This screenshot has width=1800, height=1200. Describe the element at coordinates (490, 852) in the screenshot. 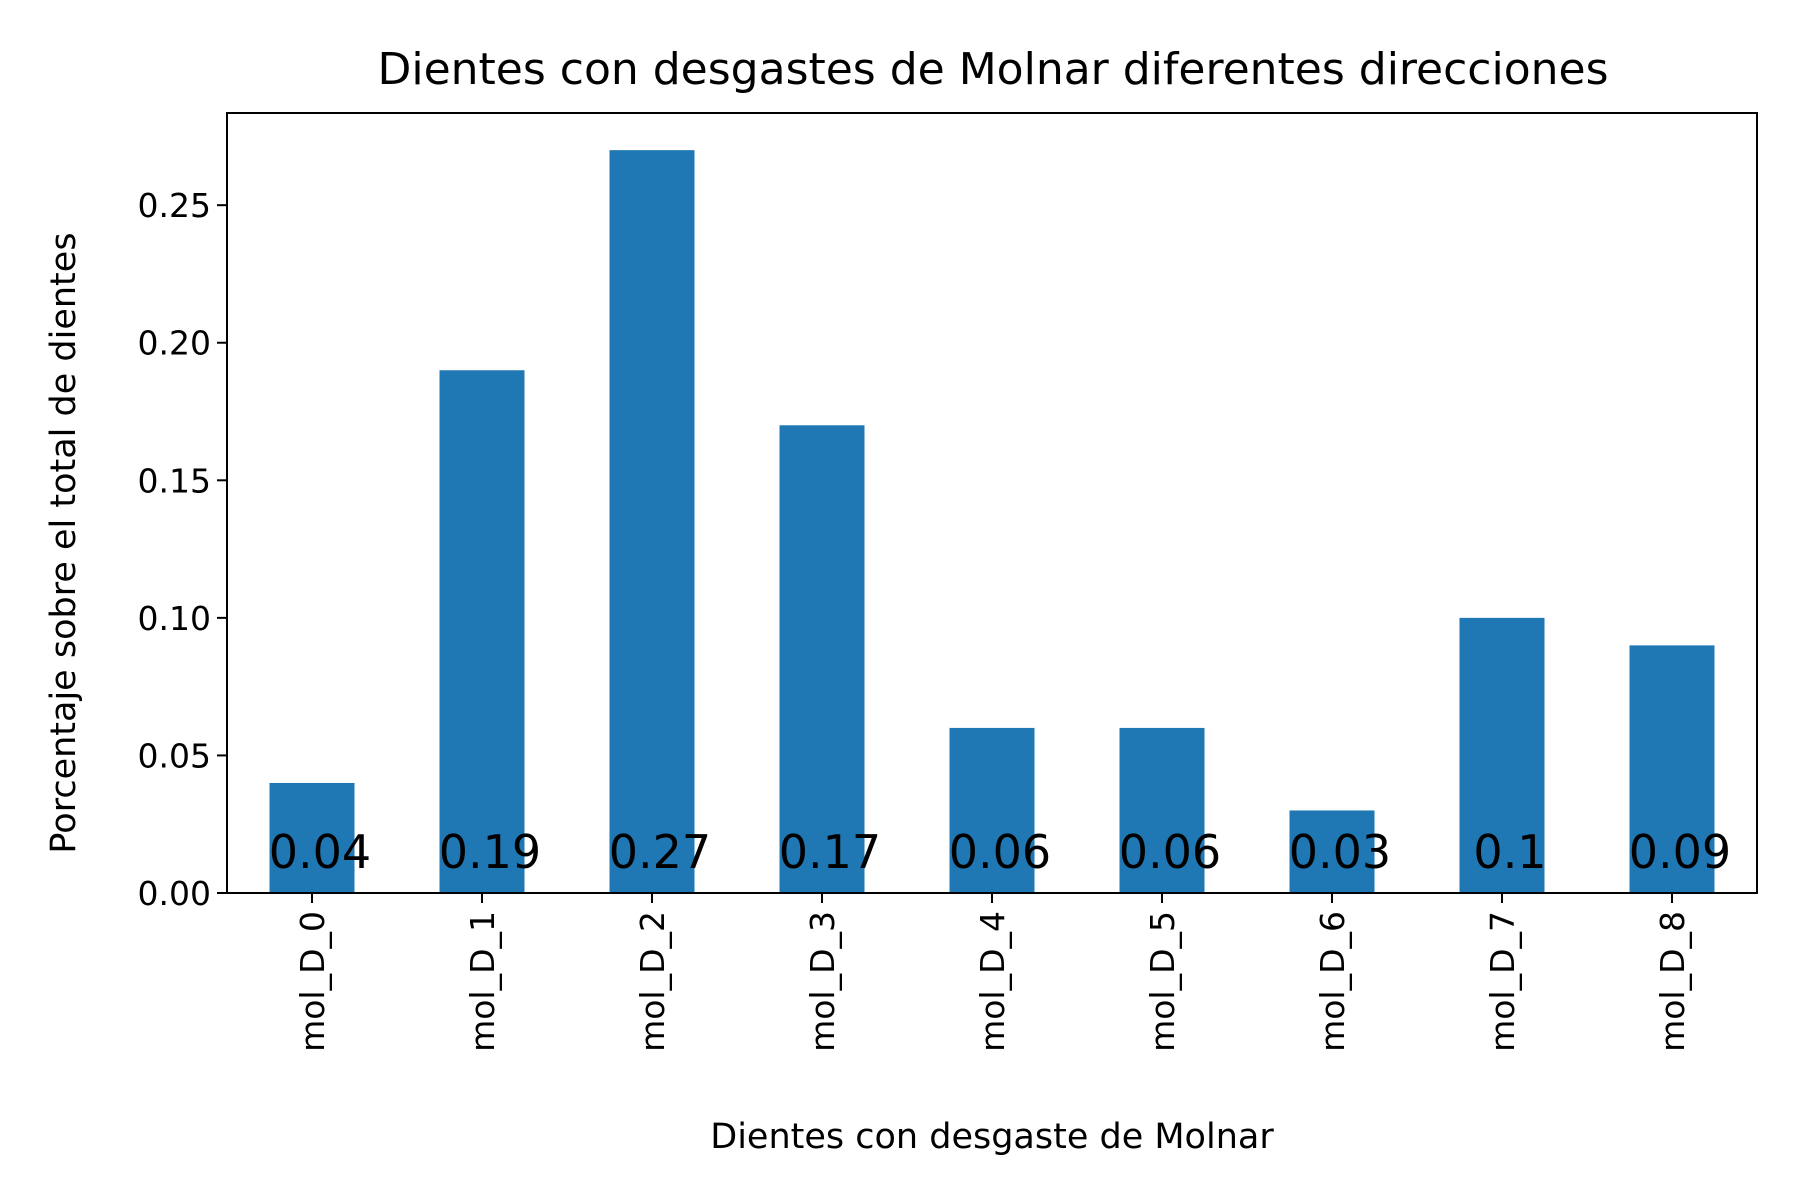

I see `value-label-mol_D_1: 0.19` at that location.